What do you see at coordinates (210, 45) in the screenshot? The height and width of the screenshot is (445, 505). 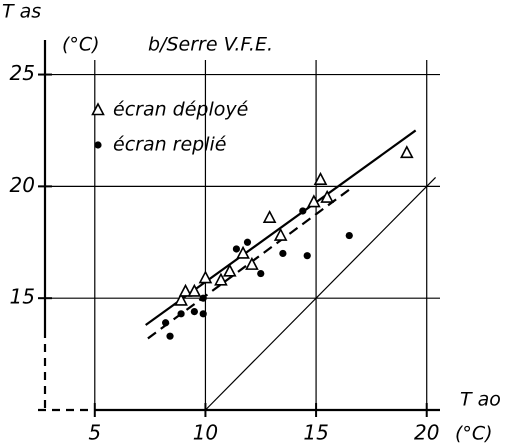 I see `chart-title: b/Serre V.F.E.` at bounding box center [210, 45].